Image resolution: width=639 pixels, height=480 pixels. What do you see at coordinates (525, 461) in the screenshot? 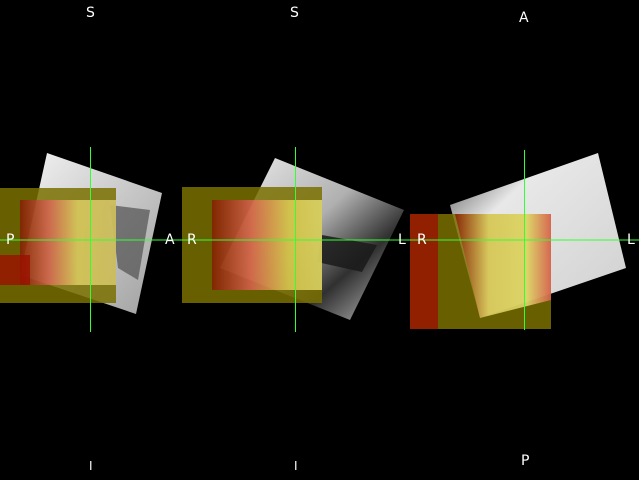
I see `axial-bottom-label: P` at bounding box center [525, 461].